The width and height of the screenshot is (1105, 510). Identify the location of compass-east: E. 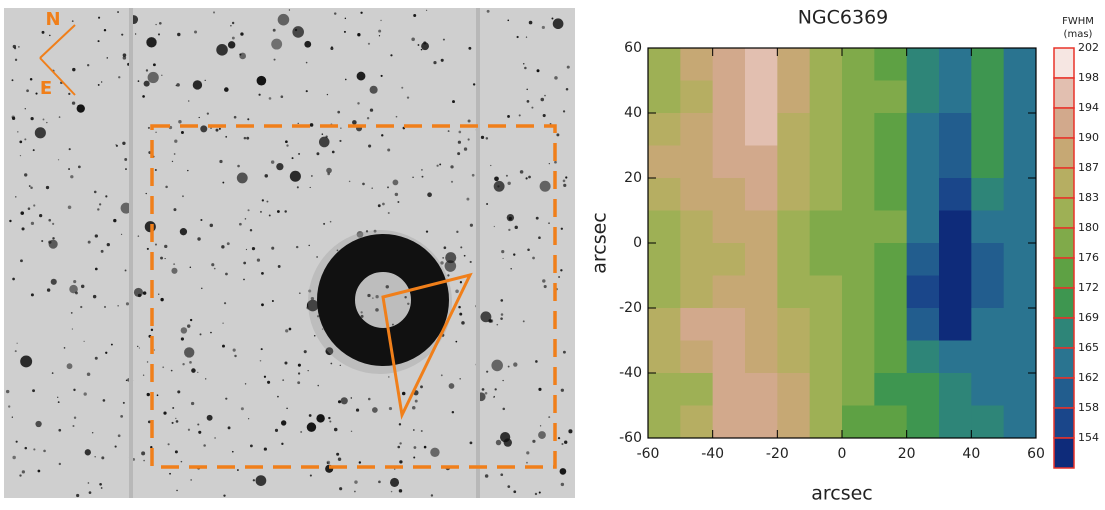
(46, 88).